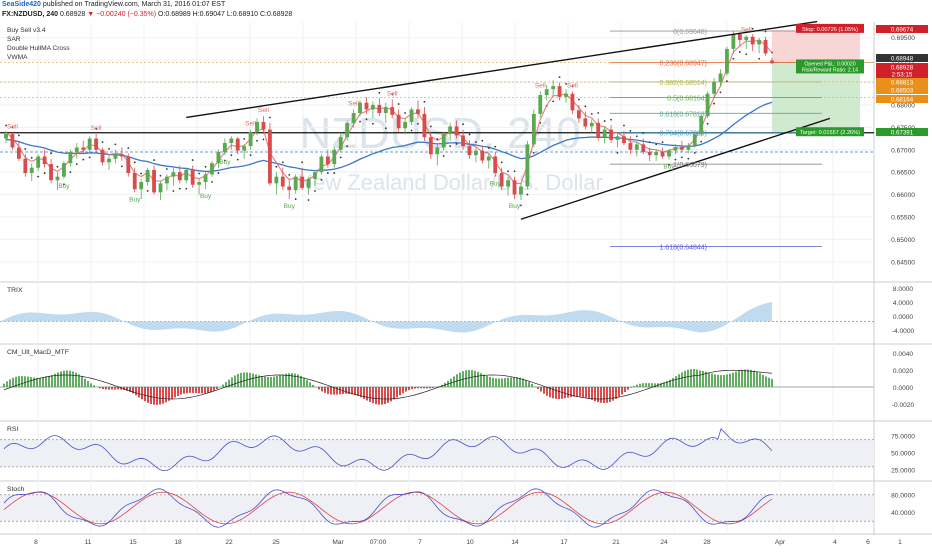  What do you see at coordinates (437, 387) in the screenshot?
I see `macd-pane` at bounding box center [437, 387].